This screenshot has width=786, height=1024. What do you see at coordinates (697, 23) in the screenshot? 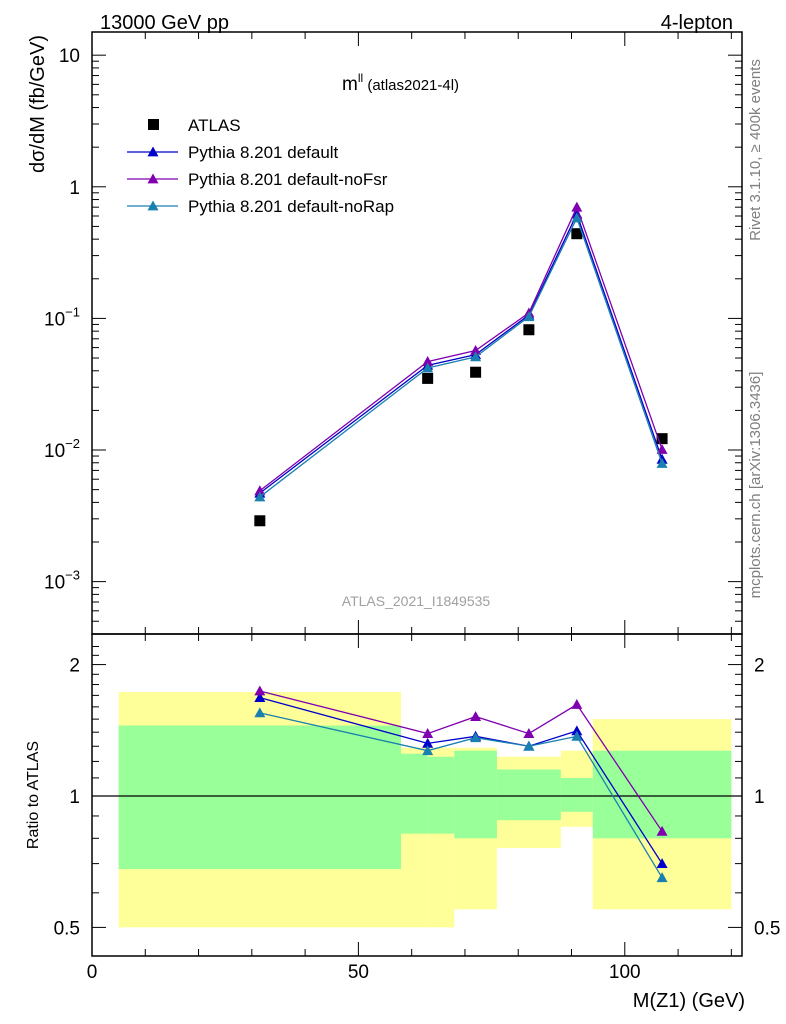
I see `process-label: 4-lepton` at bounding box center [697, 23].